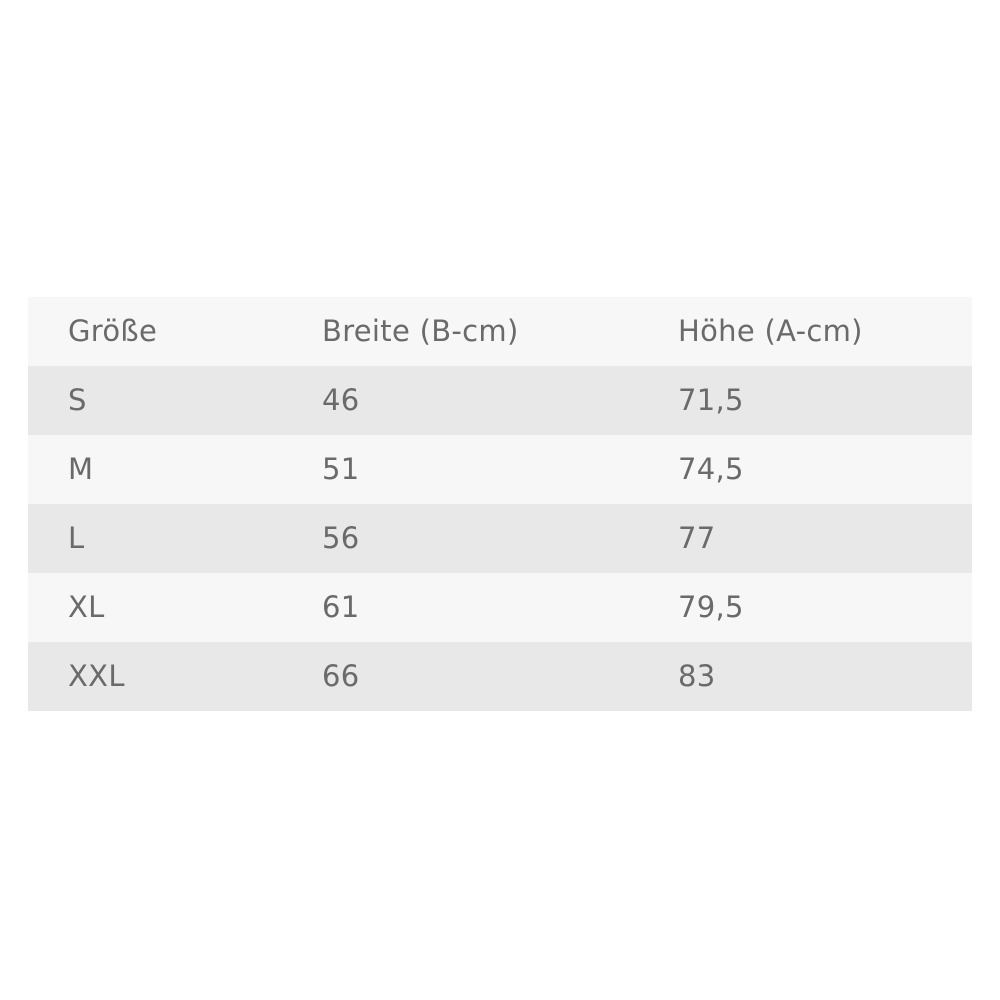 This screenshot has width=1000, height=1000. What do you see at coordinates (420, 331) in the screenshot?
I see `header-width: Breite (B-cm)` at bounding box center [420, 331].